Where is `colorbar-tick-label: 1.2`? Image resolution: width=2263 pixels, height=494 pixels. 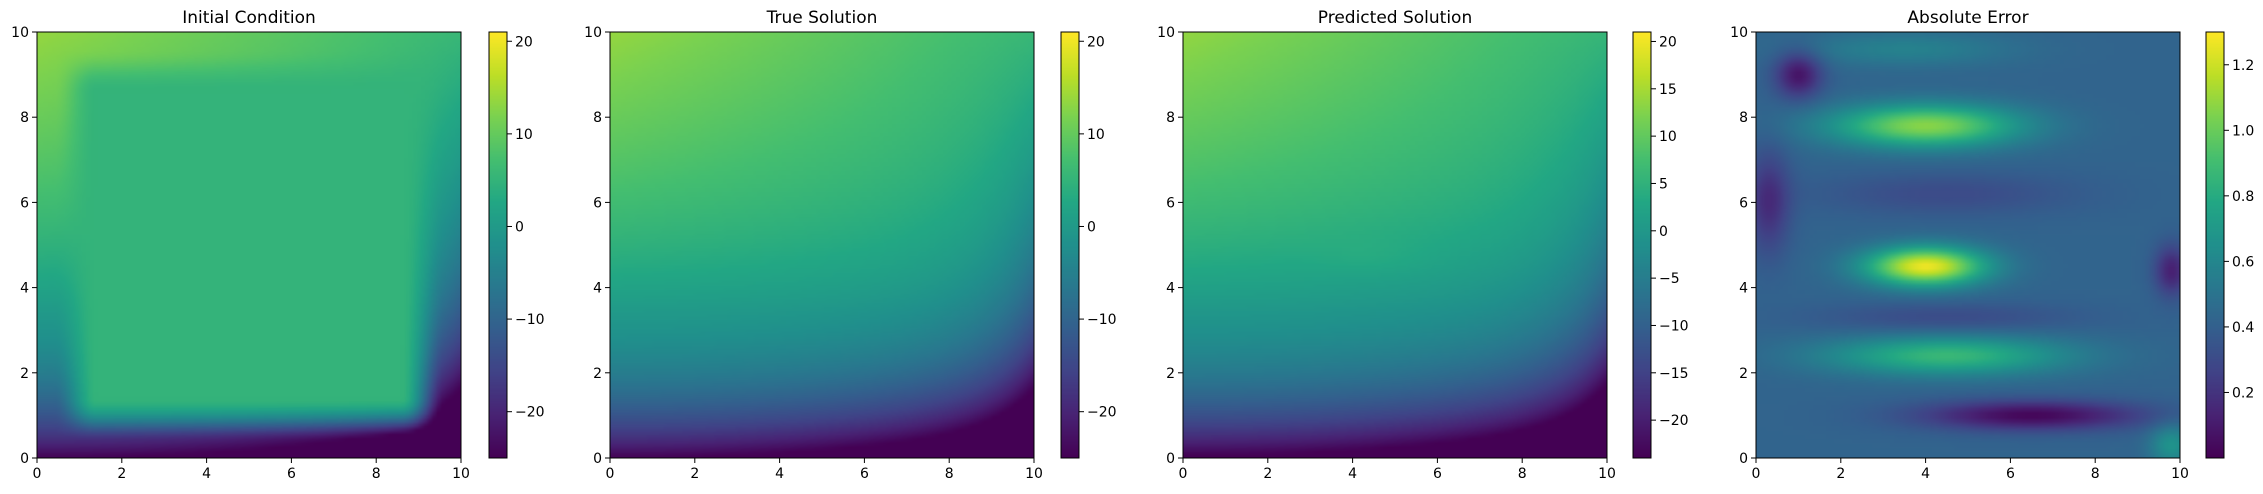 colorbar-tick-label: 1.2 is located at coordinates (2243, 66).